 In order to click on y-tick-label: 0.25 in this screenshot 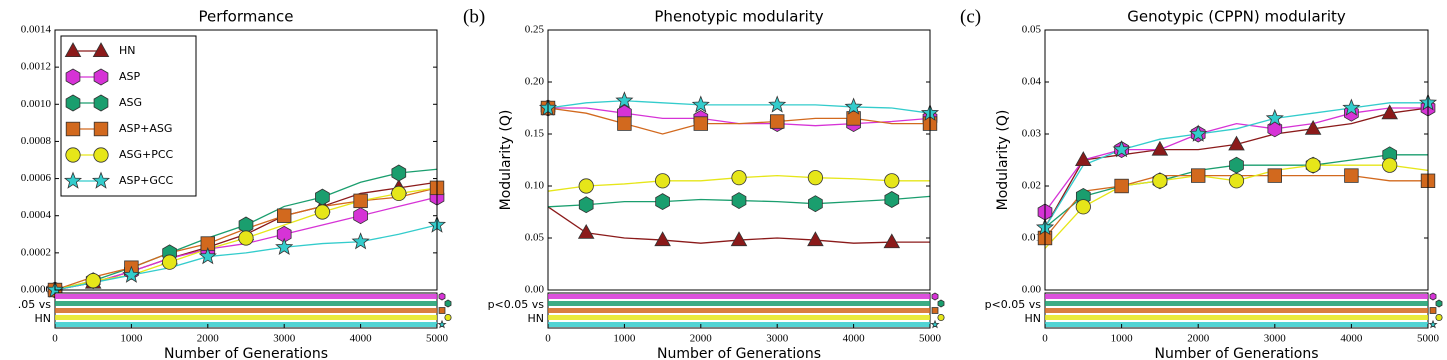, I will do `click(535, 30)`.